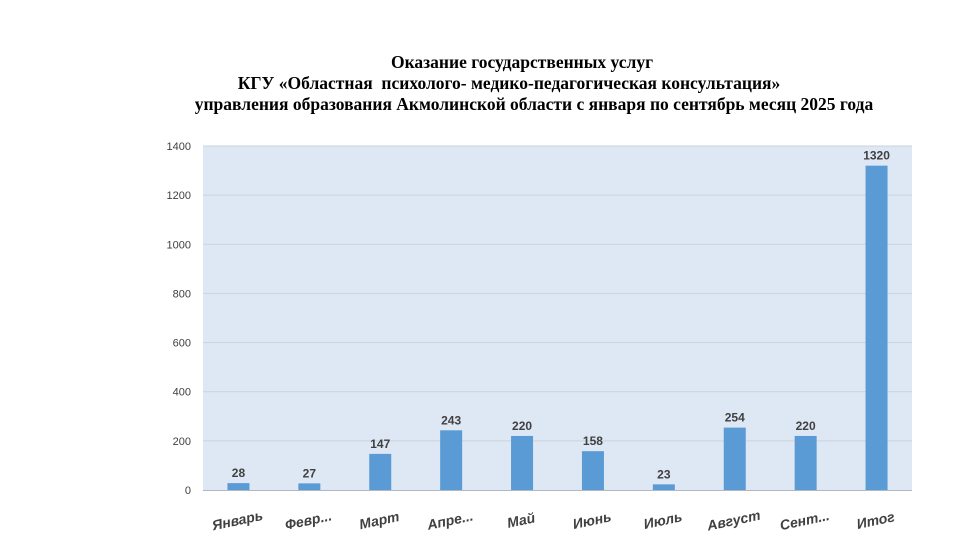 This screenshot has width=978, height=547. What do you see at coordinates (310, 473) in the screenshot?
I see `data-label: 27` at bounding box center [310, 473].